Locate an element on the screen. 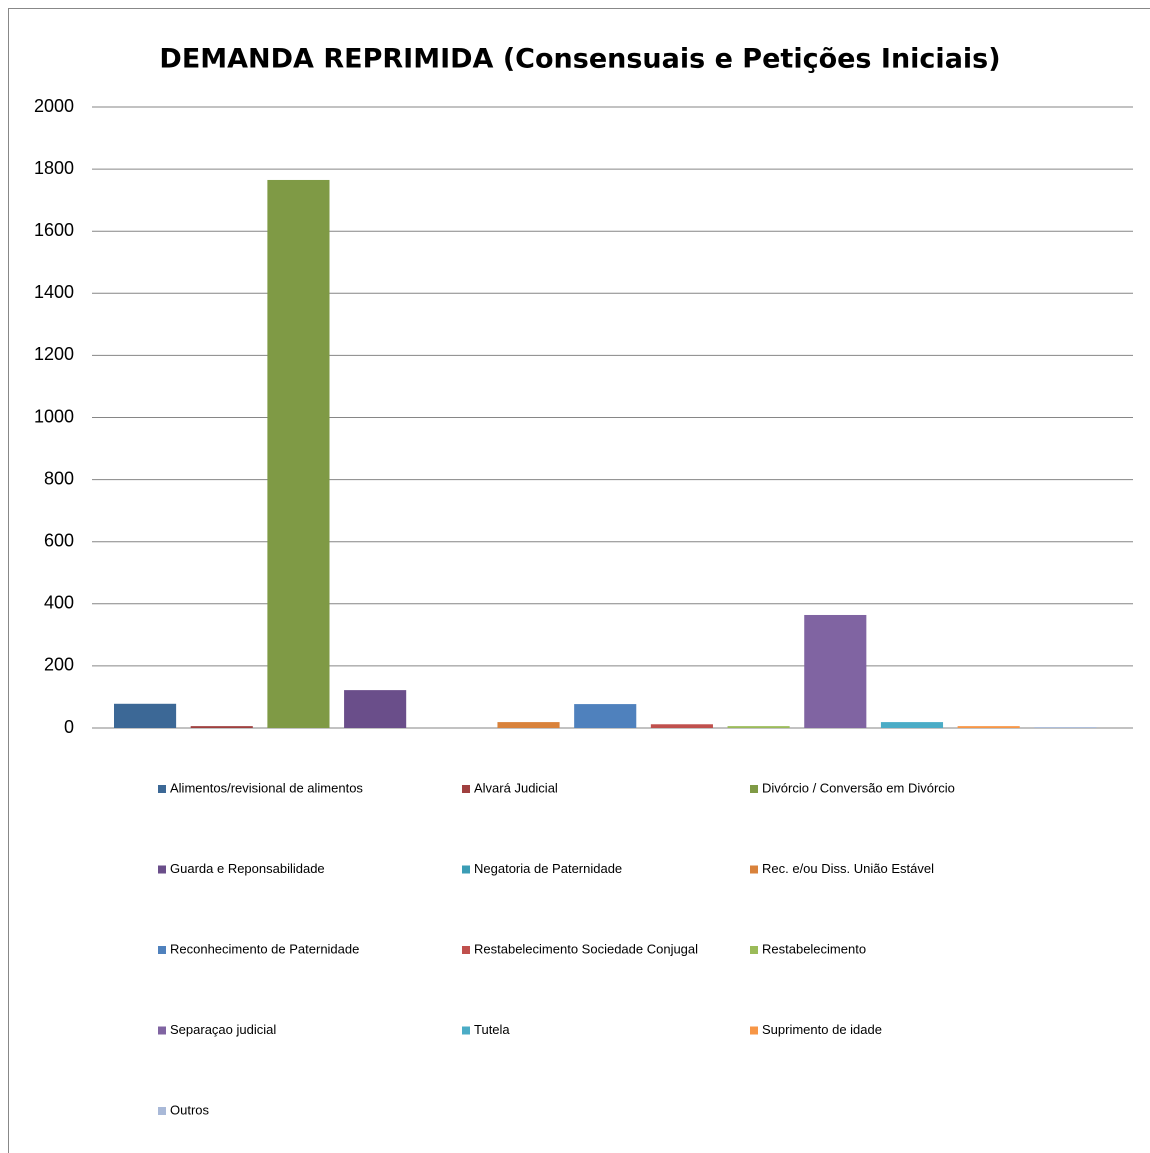 This screenshot has width=1150, height=1153. legend-label: Reconhecimento de Paternidade is located at coordinates (264, 948).